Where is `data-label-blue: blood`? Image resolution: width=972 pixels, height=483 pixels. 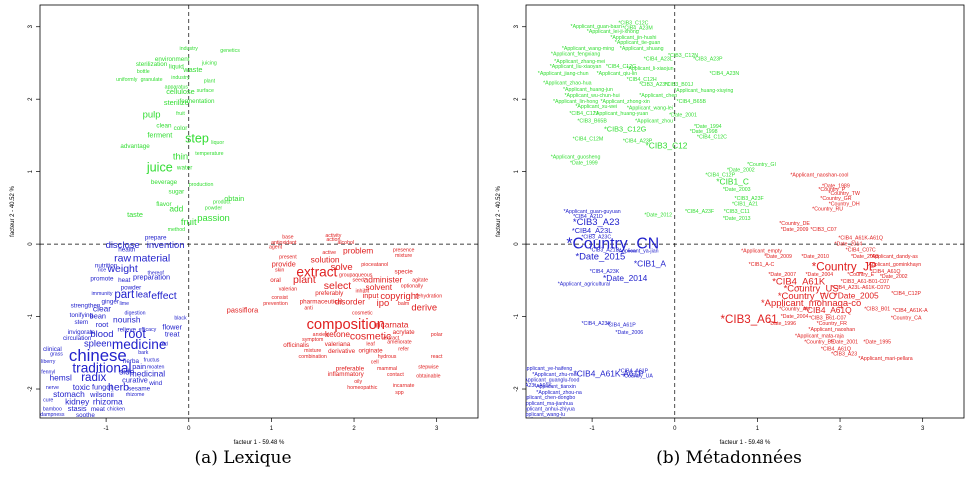 data-label-blue: blood is located at coordinates (101, 334).